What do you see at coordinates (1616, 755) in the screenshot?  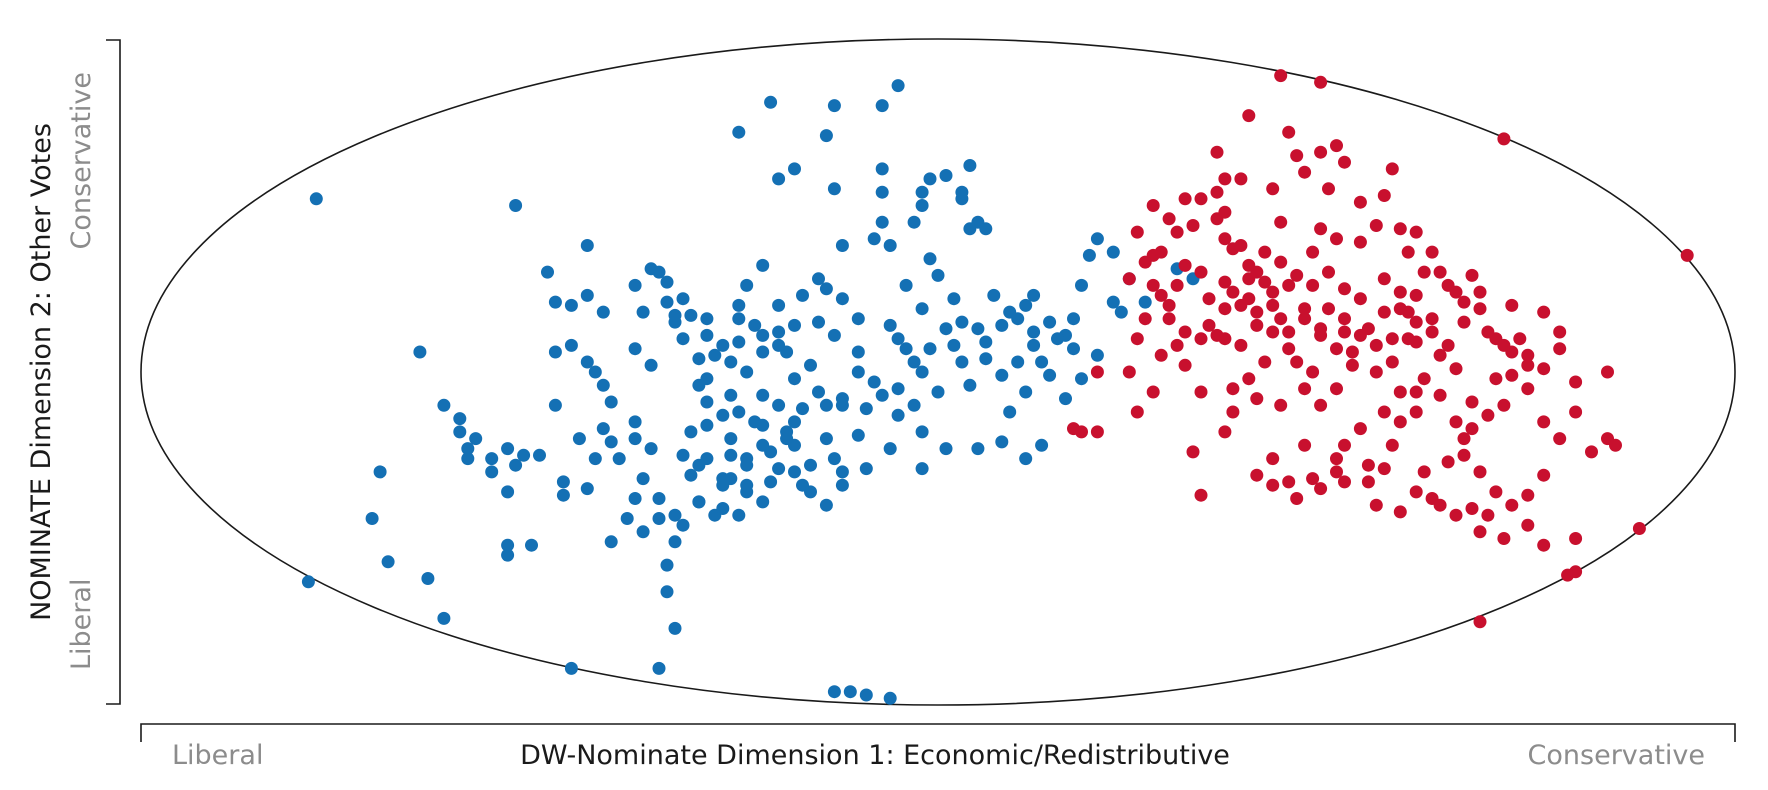 I see `x-axis-high-label: Conservative` at bounding box center [1616, 755].